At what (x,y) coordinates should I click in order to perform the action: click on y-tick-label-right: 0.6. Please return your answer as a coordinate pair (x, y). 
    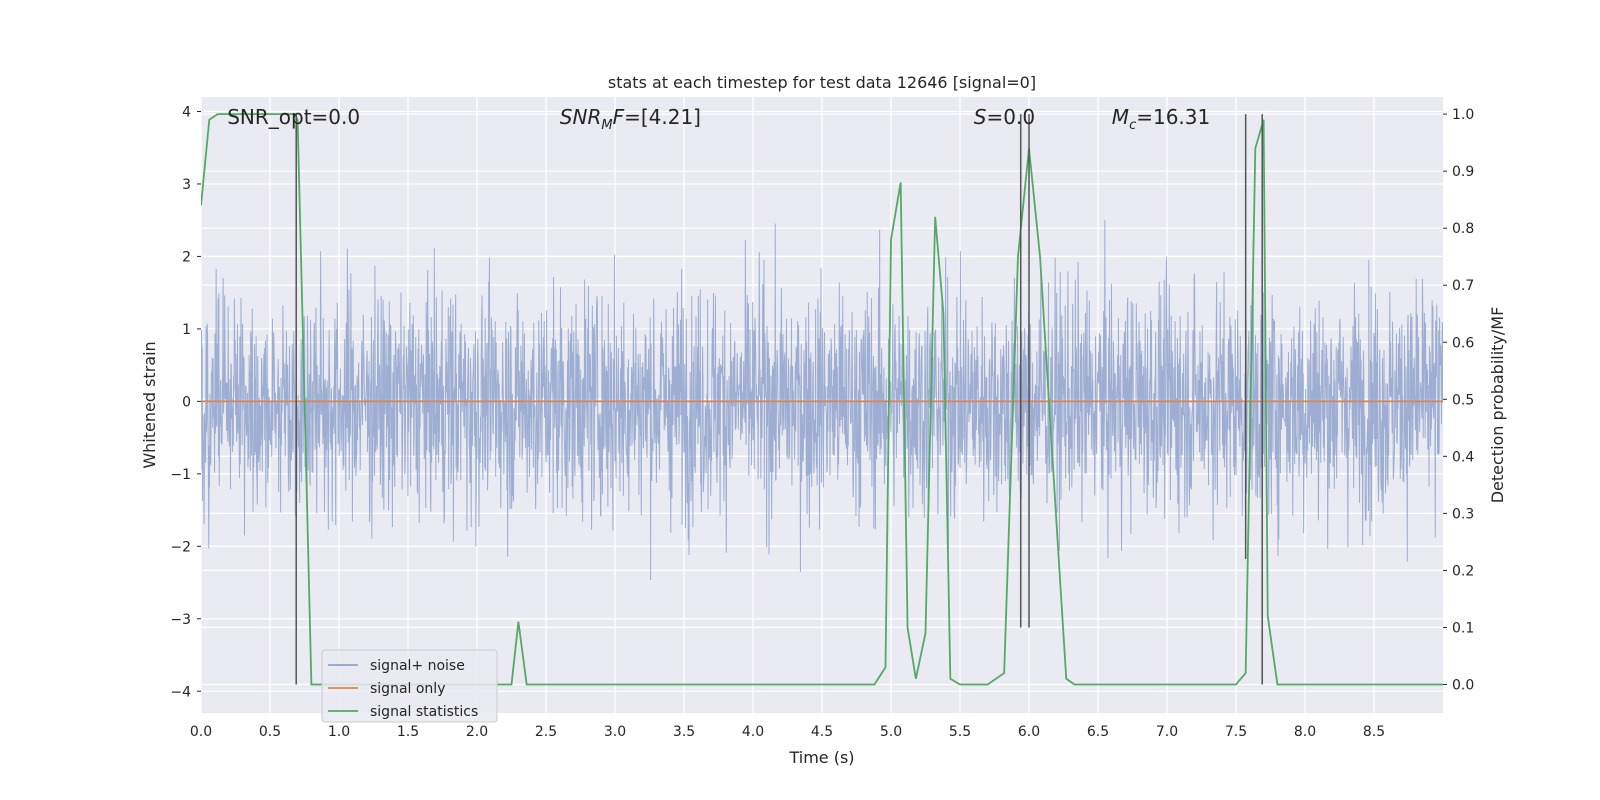
    Looking at the image, I should click on (1463, 343).